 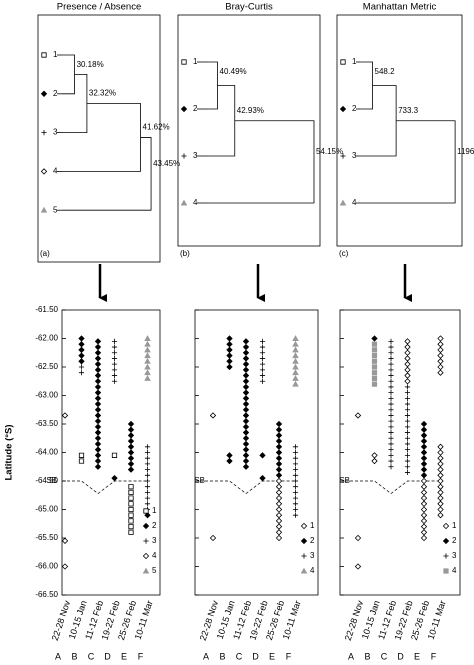 I want to click on y-tick-label: -63.00, so click(x=46, y=395).